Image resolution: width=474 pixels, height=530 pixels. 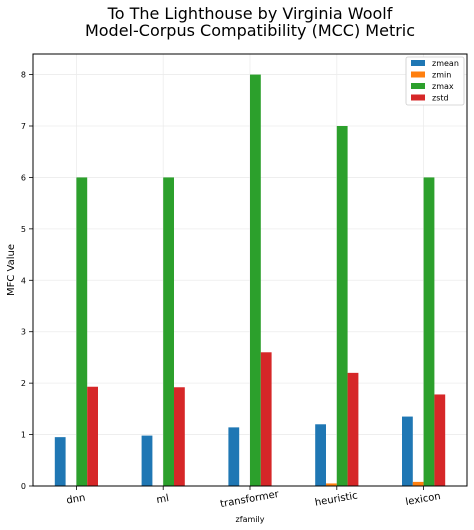 What do you see at coordinates (179, 436) in the screenshot?
I see `bar-zstd-ml` at bounding box center [179, 436].